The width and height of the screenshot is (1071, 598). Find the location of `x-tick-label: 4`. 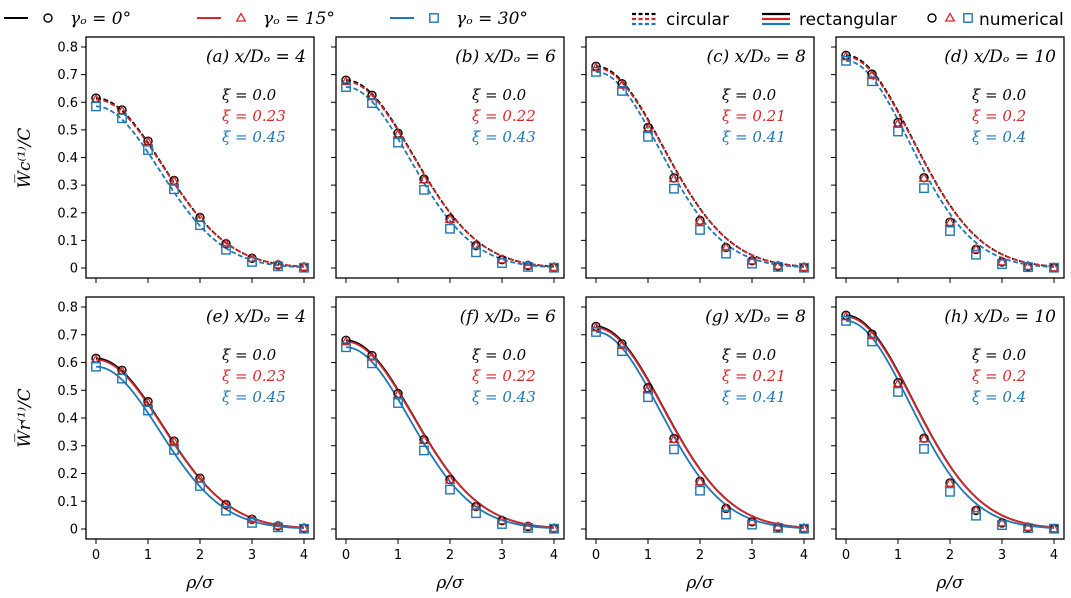

x-tick-label: 4 is located at coordinates (1054, 555).